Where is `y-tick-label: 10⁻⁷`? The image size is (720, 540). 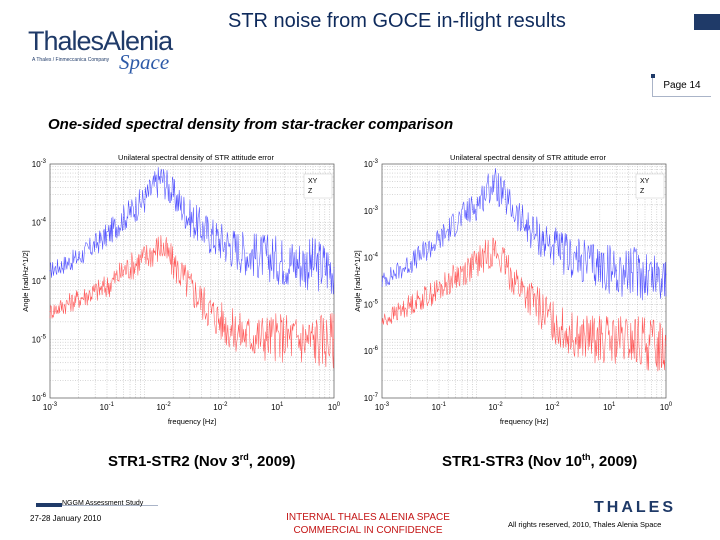 y-tick-label: 10⁻⁷ is located at coordinates (371, 398).